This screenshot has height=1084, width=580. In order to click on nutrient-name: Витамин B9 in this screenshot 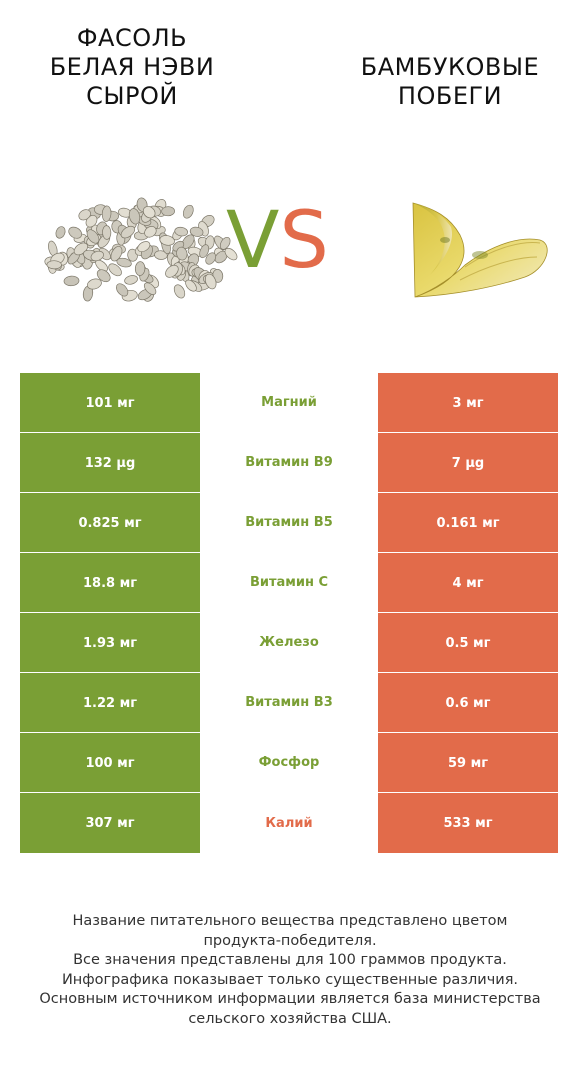, I will do `click(289, 463)`.